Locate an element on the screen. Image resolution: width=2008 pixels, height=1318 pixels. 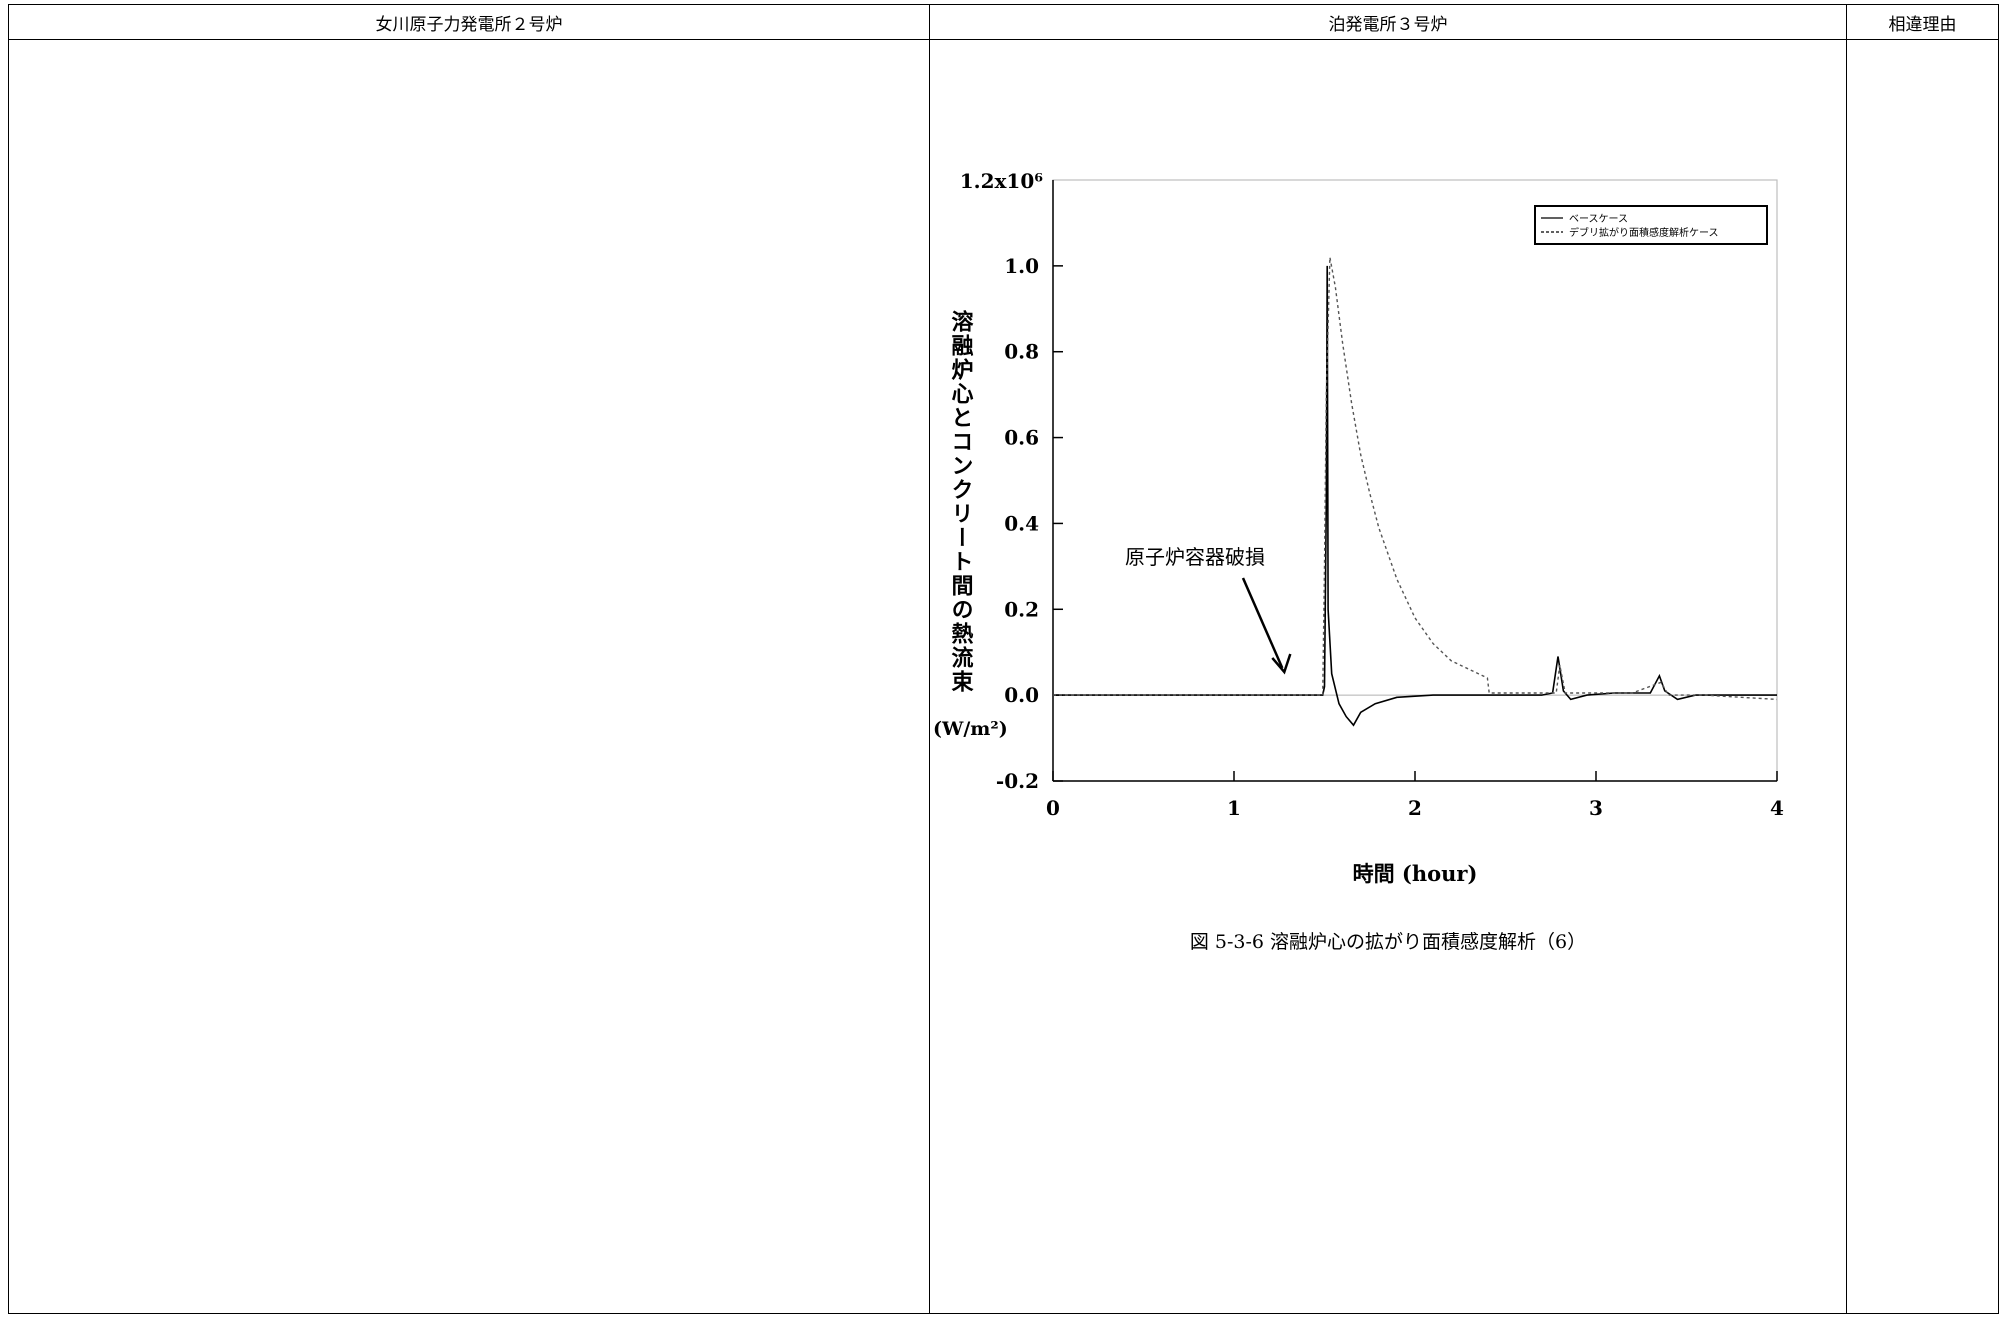
y-tick-label: 0.0 is located at coordinates (1021, 695).